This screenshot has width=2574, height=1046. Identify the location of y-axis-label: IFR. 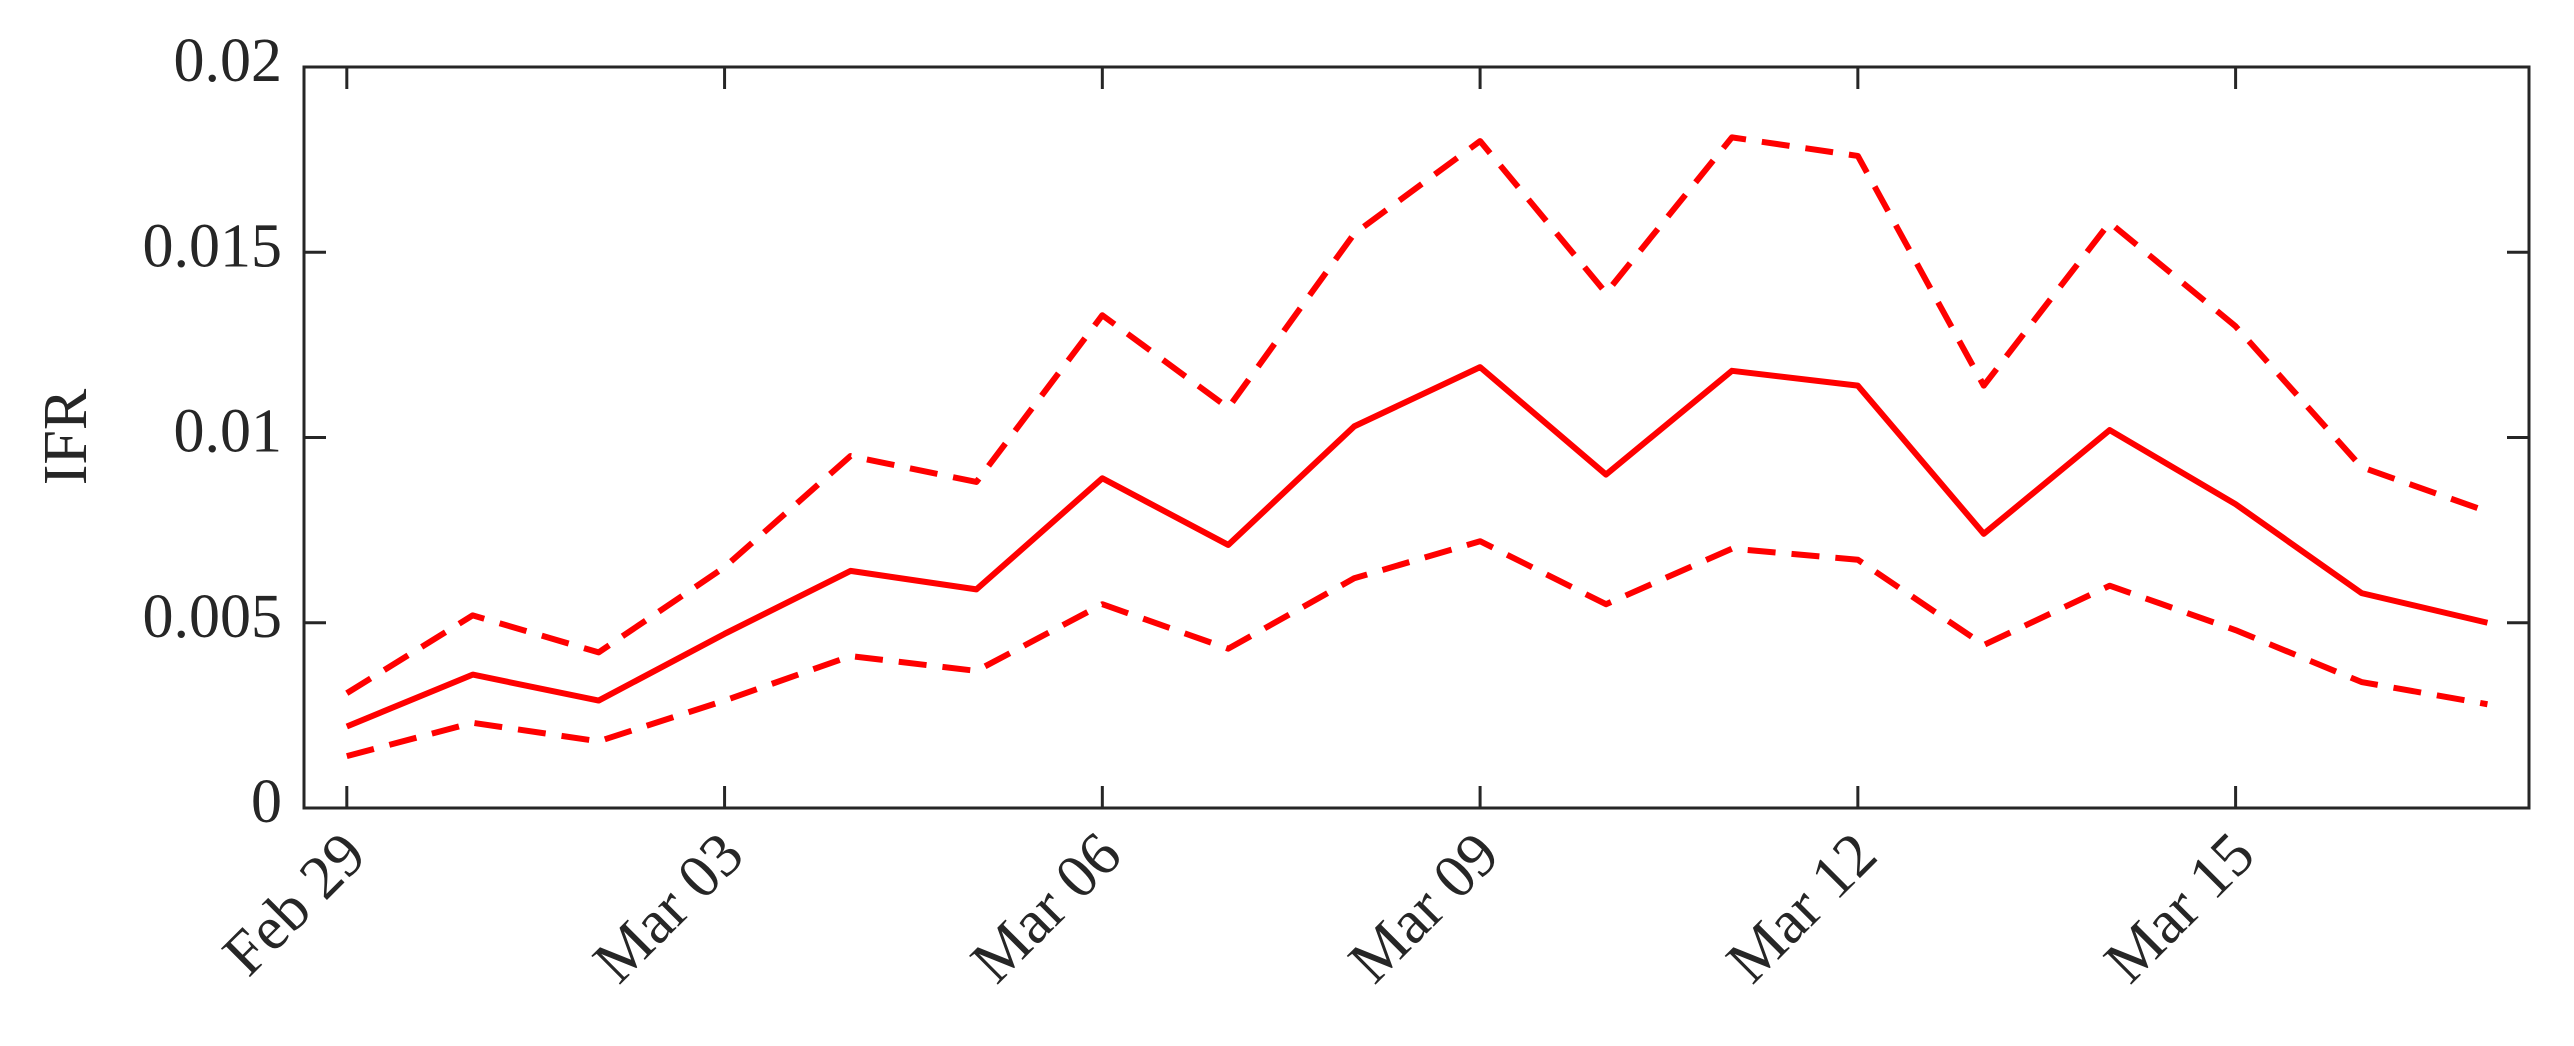
(66, 436).